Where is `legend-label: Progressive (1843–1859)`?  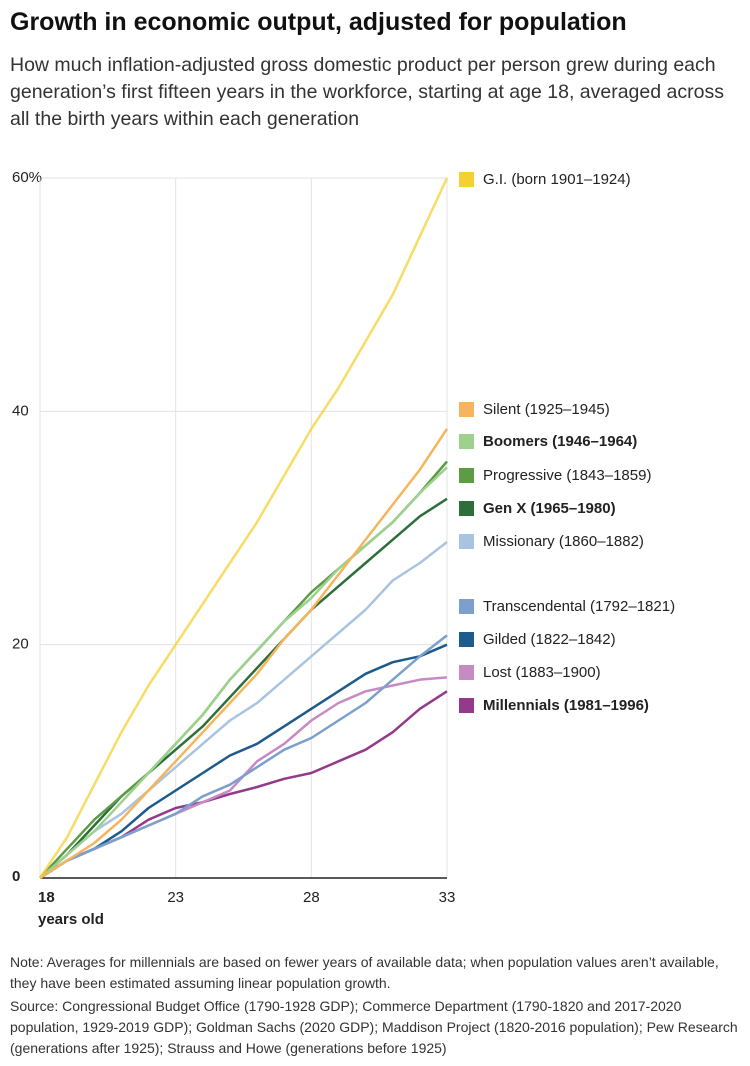
legend-label: Progressive (1843–1859) is located at coordinates (567, 475).